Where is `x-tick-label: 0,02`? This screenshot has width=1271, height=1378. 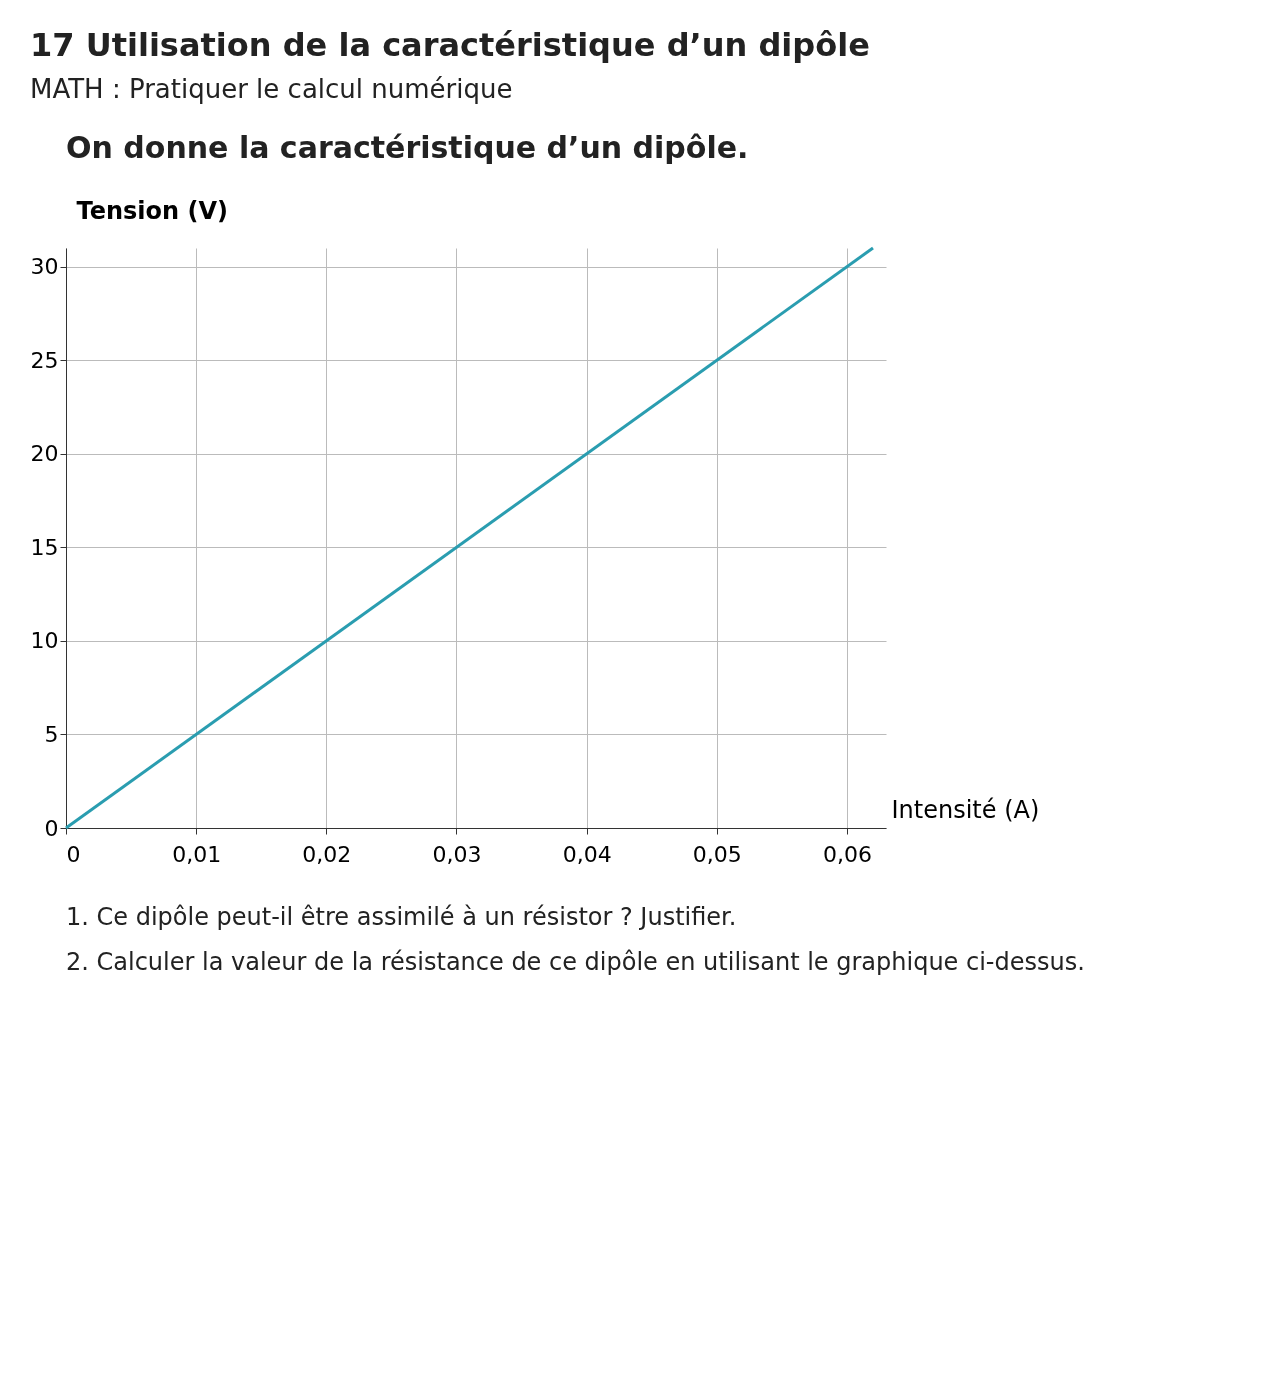 x-tick-label: 0,02 is located at coordinates (327, 854).